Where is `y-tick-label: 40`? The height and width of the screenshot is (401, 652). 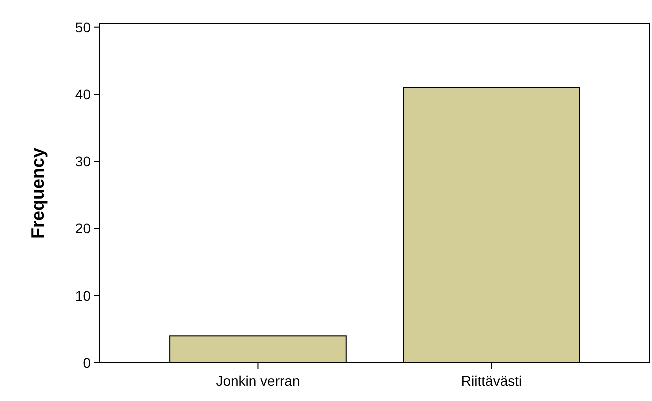
y-tick-label: 40 is located at coordinates (83, 94).